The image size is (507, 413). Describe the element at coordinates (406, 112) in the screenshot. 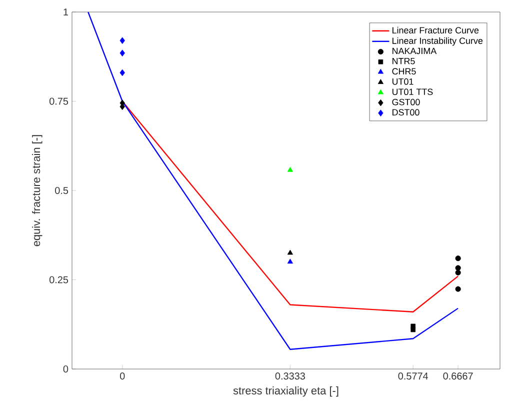

I see `legend-label: DST00` at that location.